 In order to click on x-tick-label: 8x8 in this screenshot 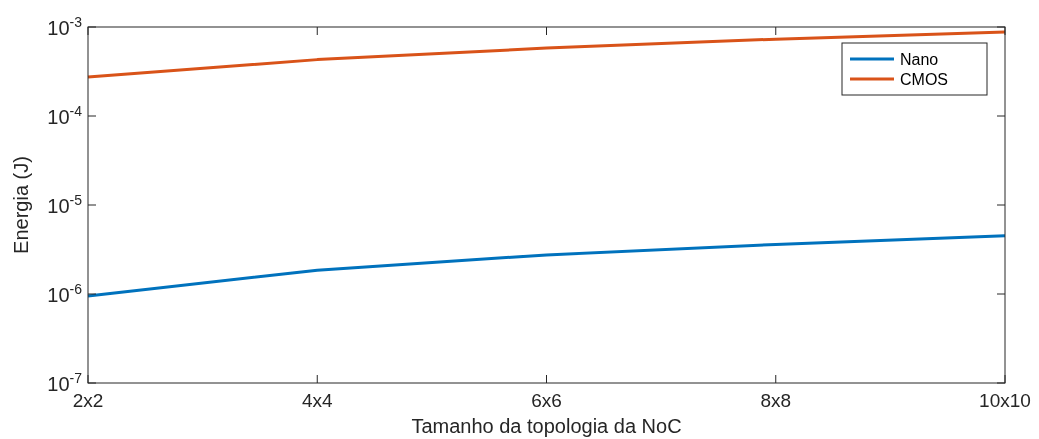, I will do `click(776, 400)`.